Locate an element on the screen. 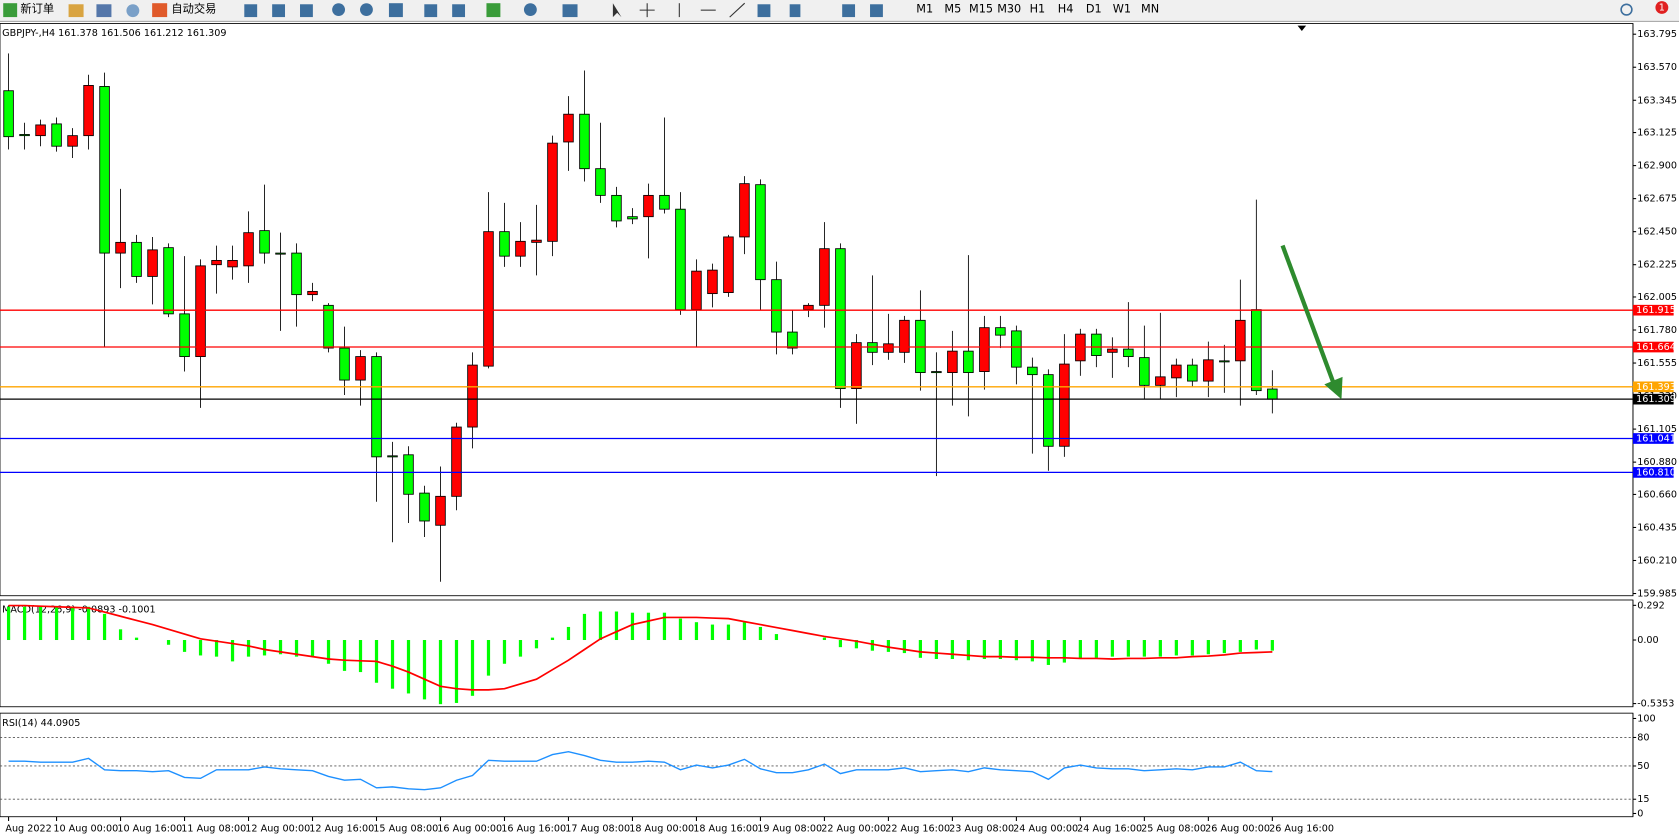 Image resolution: width=1679 pixels, height=837 pixels. new-order-icon is located at coordinates (10, 10).